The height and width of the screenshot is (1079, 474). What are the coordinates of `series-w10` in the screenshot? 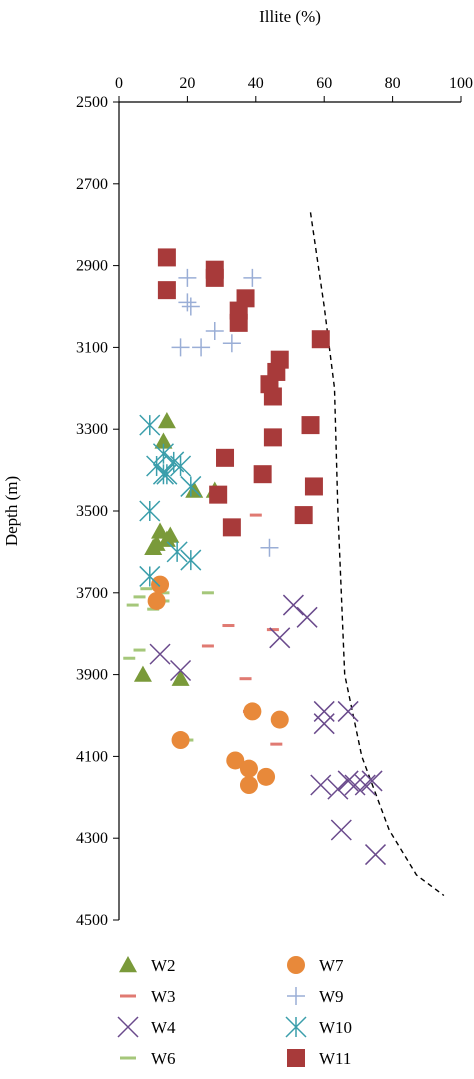 It's located at (170, 500).